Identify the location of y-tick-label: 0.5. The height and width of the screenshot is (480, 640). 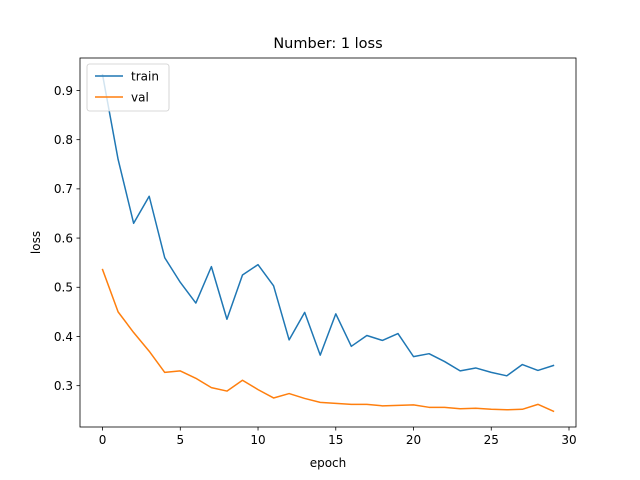
(63, 288).